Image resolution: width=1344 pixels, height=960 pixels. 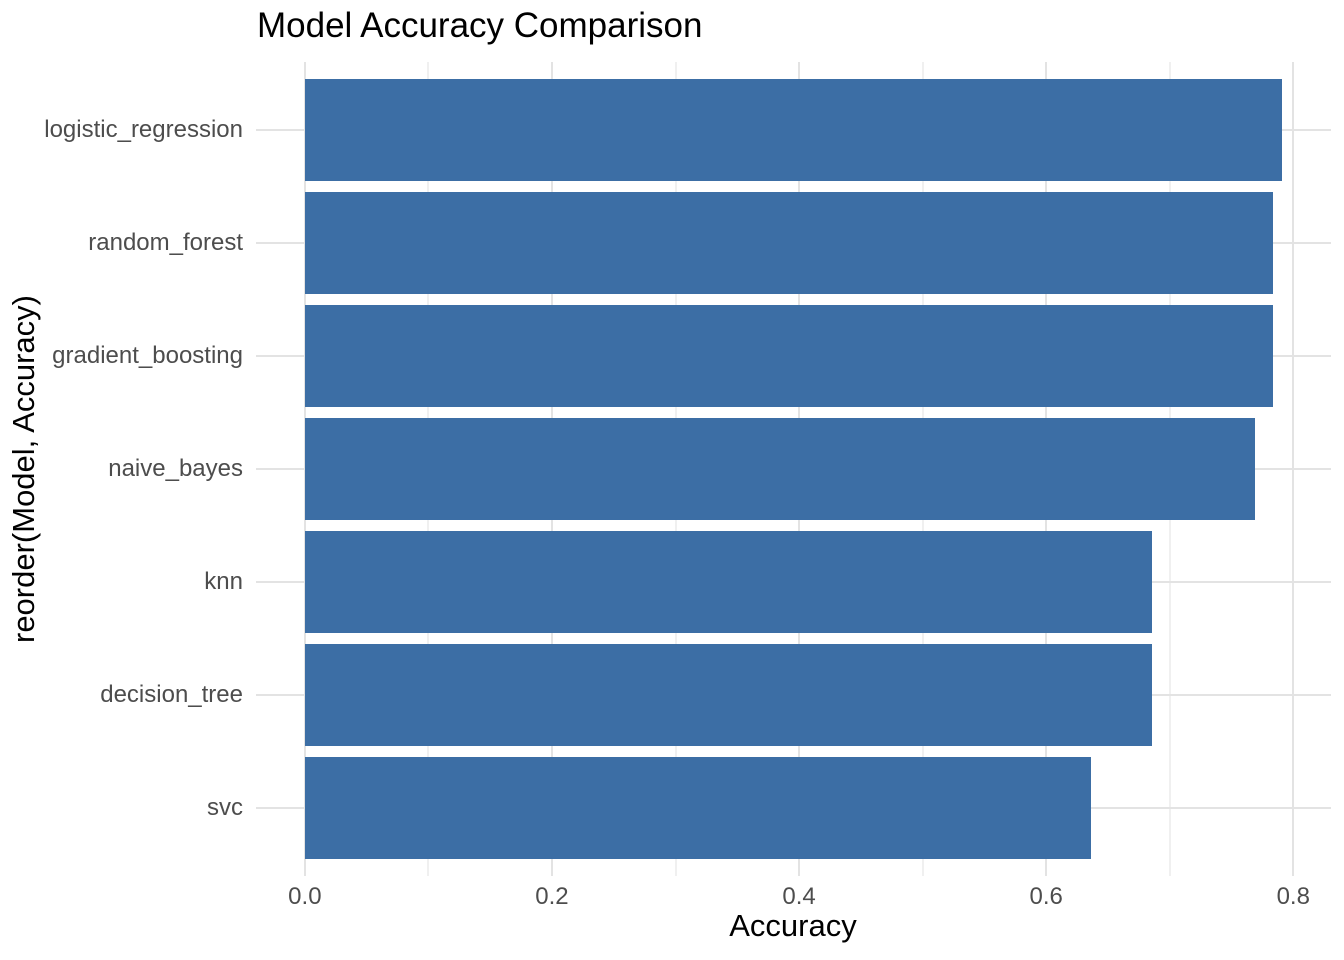 I want to click on bar-logistic_regression, so click(x=793, y=129).